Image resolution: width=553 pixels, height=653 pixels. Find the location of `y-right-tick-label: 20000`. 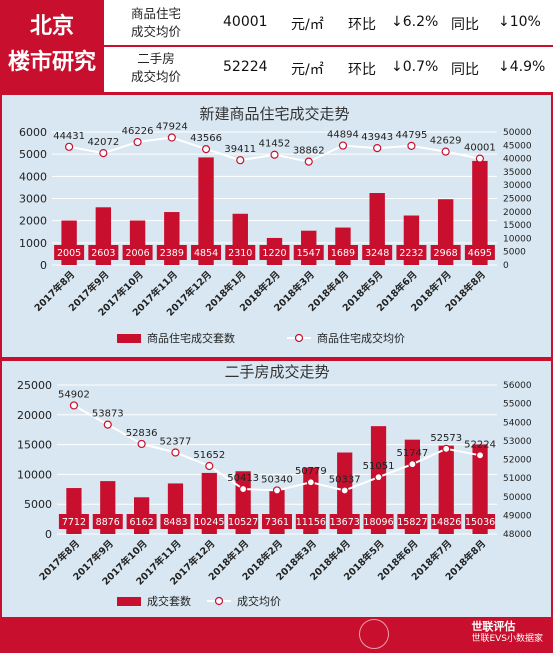

y-right-tick-label: 20000 is located at coordinates (517, 213).